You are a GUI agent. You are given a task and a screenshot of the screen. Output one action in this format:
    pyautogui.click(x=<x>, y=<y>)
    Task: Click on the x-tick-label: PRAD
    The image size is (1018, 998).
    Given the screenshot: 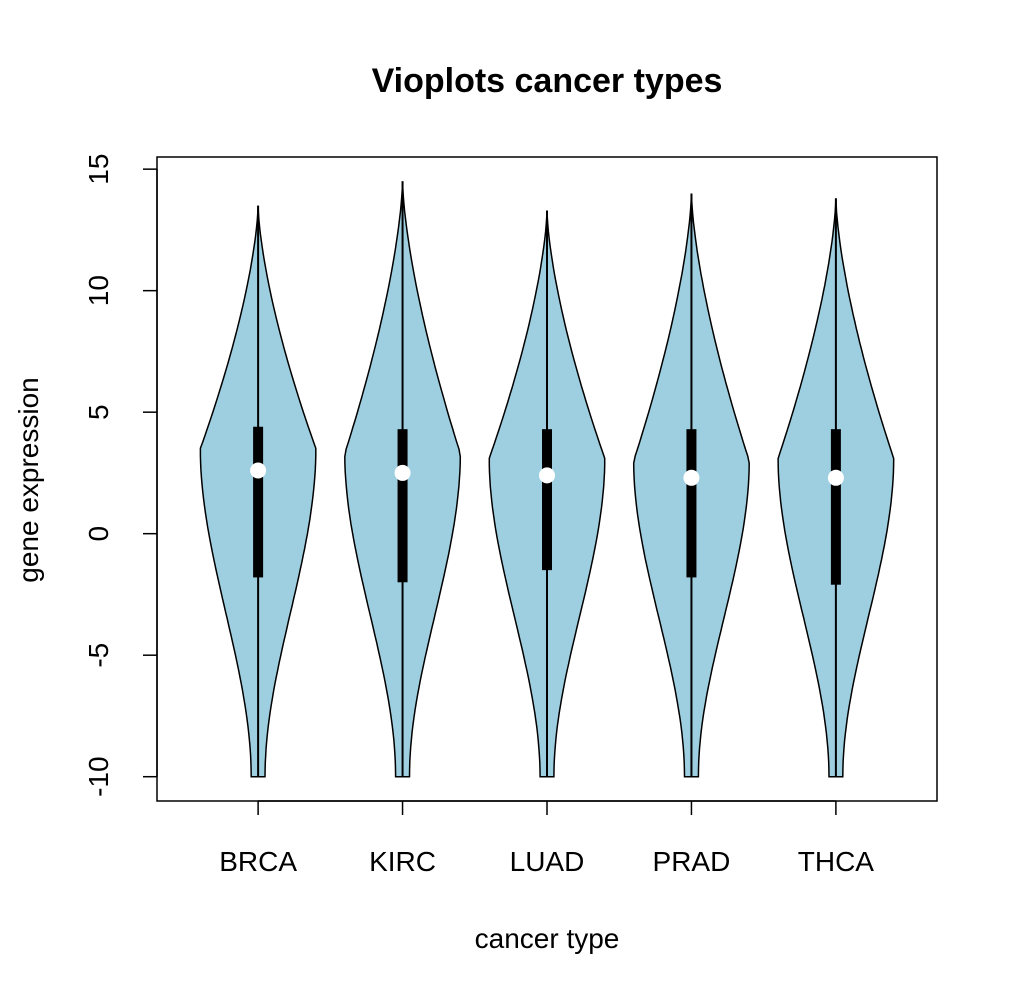 What is the action you would take?
    pyautogui.click(x=692, y=861)
    